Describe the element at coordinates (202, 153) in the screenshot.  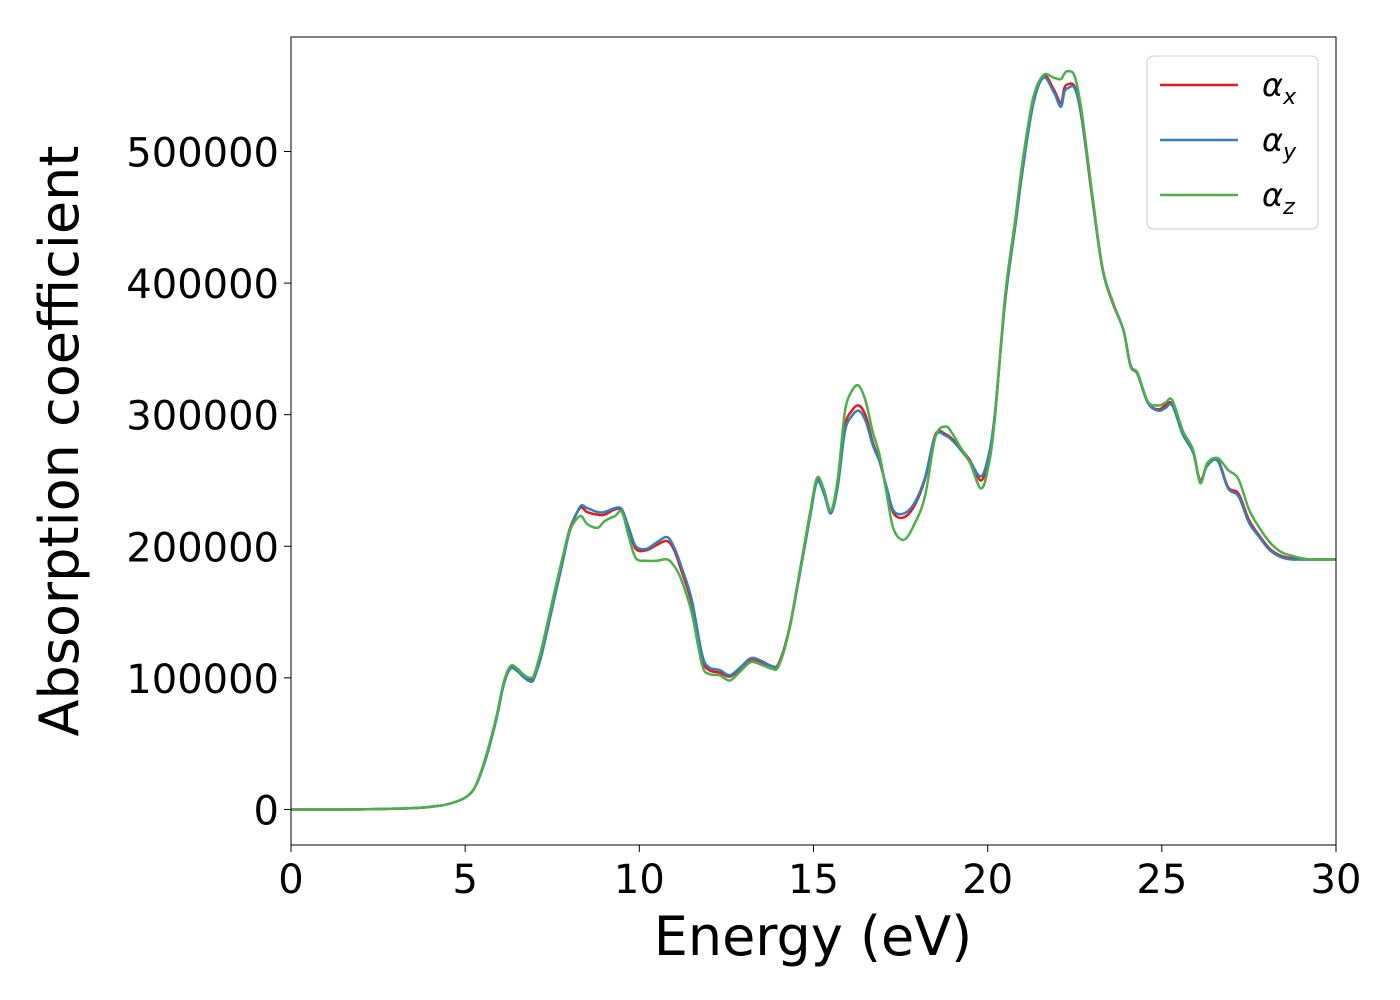
I see `y-tick-label: 500000` at that location.